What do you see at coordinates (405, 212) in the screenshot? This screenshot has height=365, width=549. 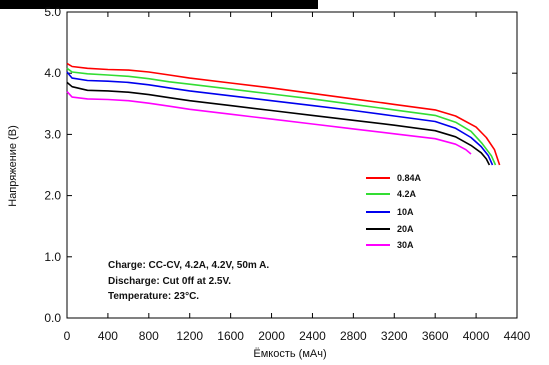 I see `legend-label-2: 10A` at bounding box center [405, 212].